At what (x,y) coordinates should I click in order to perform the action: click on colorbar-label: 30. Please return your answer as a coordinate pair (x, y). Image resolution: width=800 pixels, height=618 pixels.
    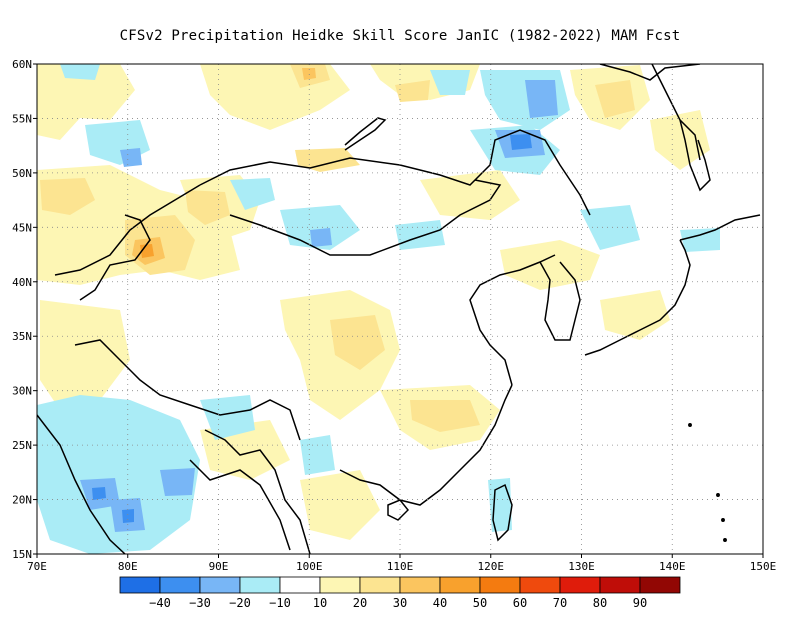
    Looking at the image, I should click on (400, 603).